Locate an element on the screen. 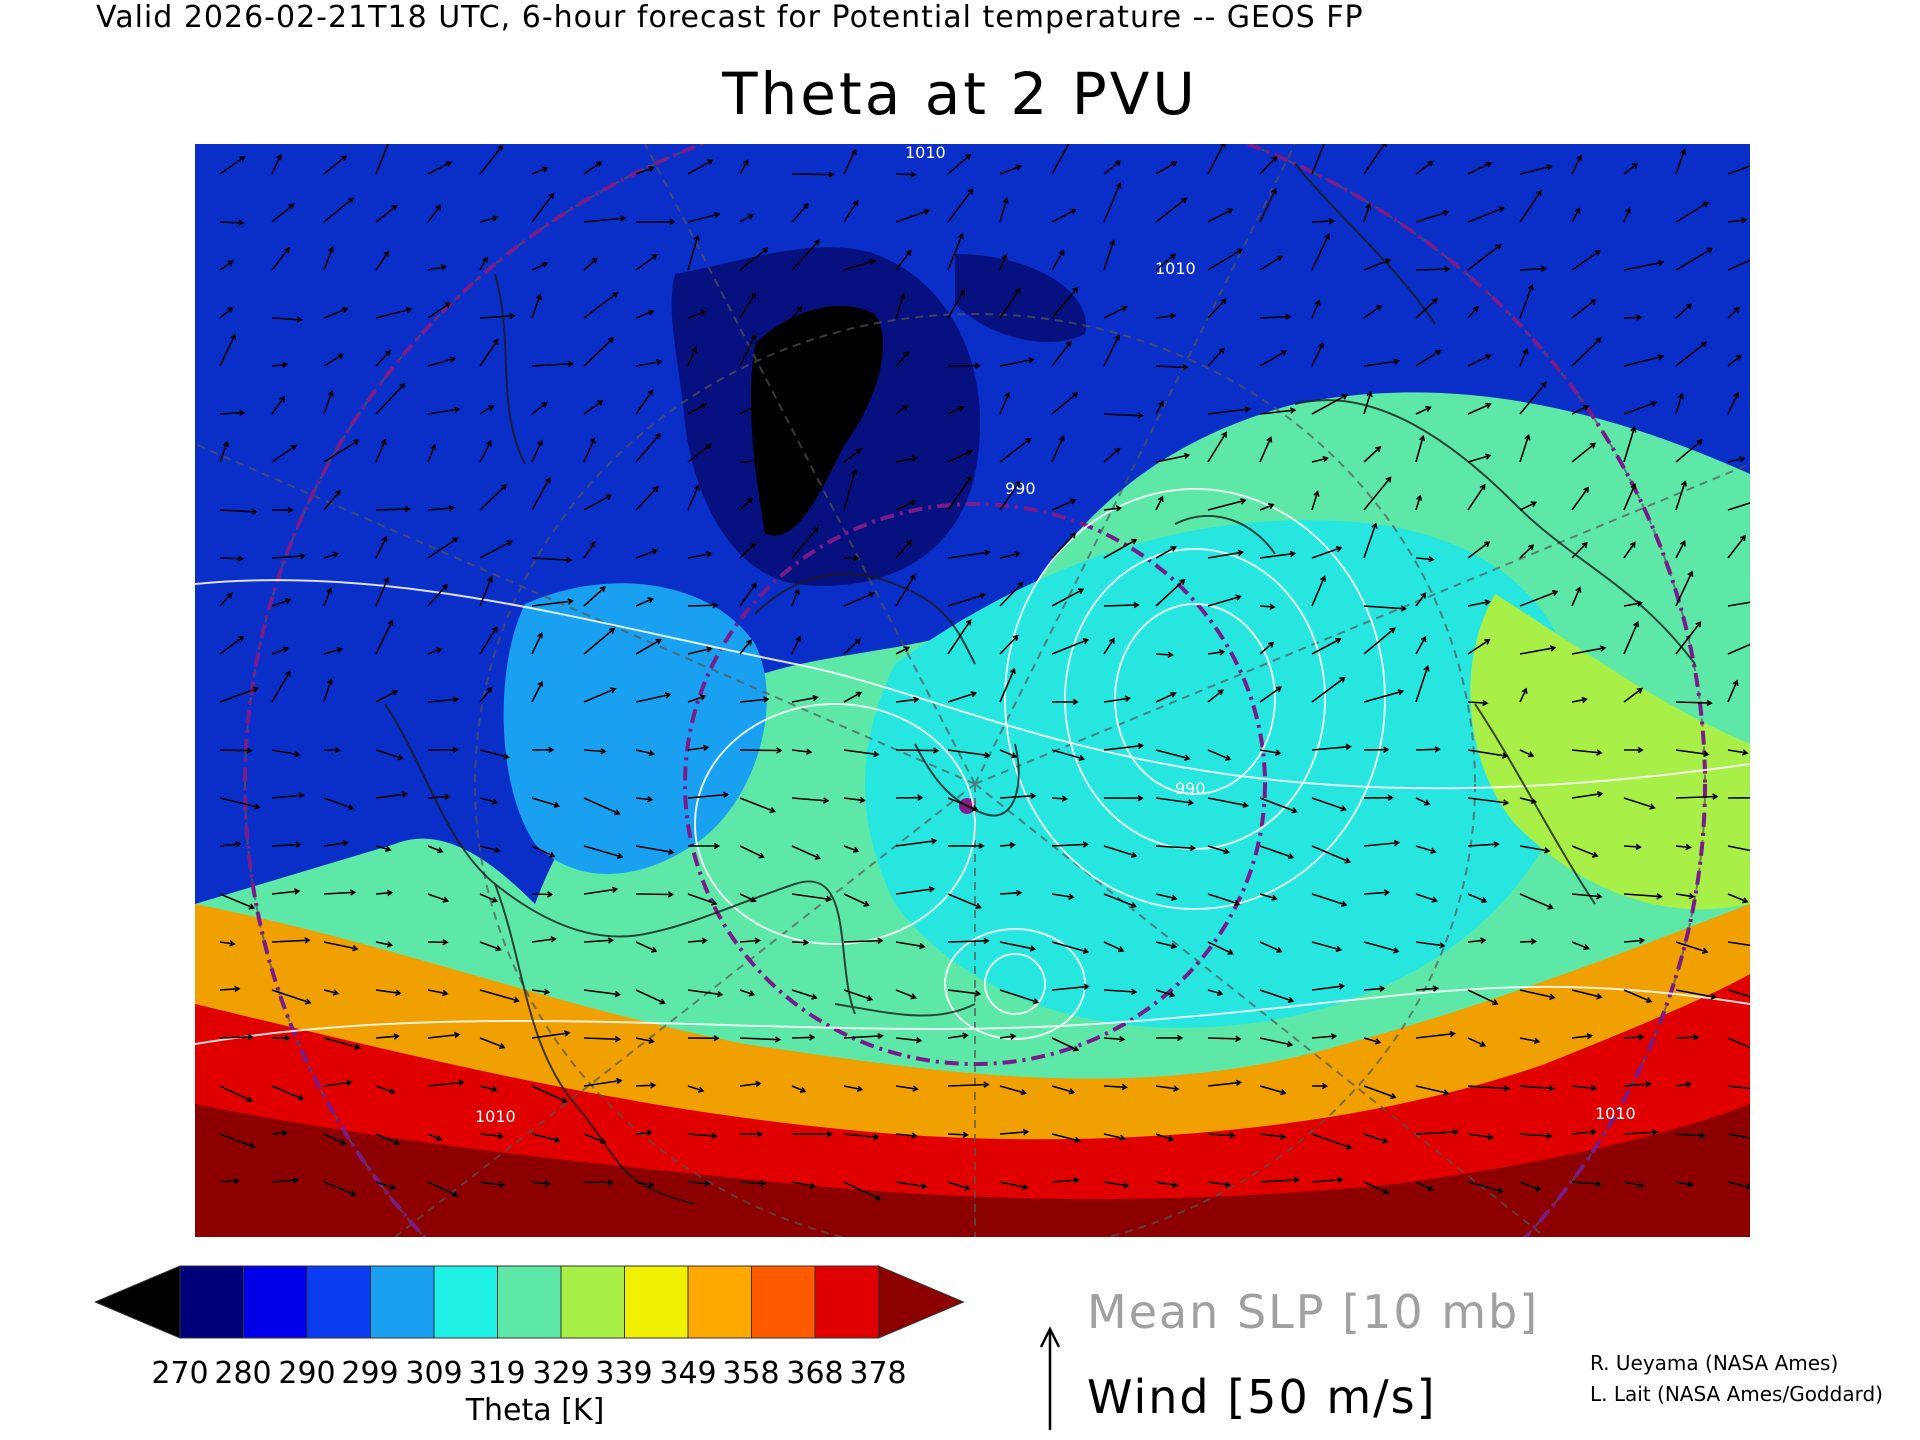  svg-text: 990 is located at coordinates (1190, 788).